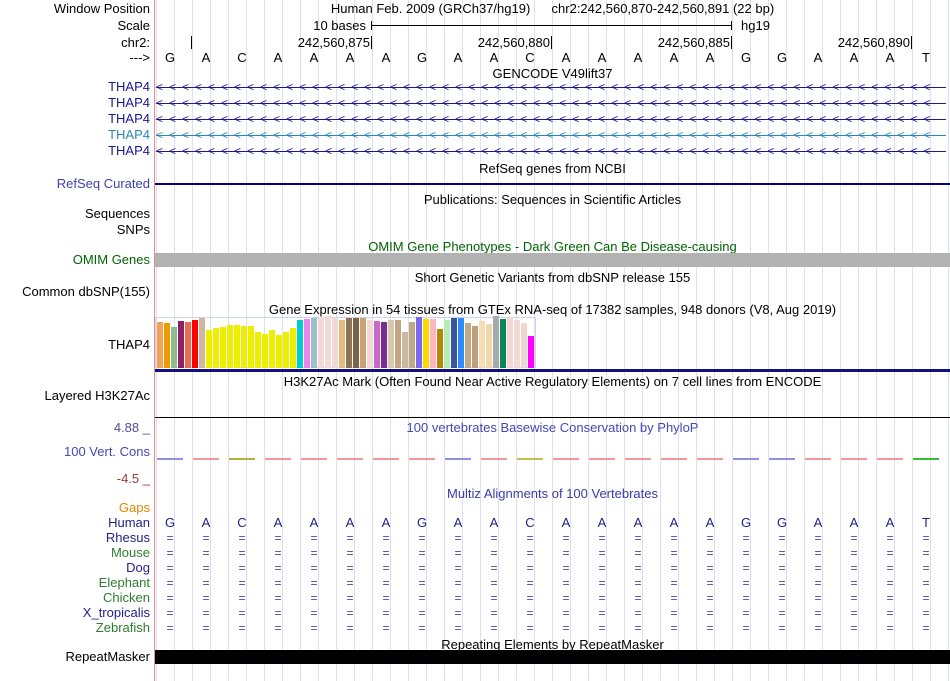  Describe the element at coordinates (103, 183) in the screenshot. I see `refseq-curated-label: RefSeq Curated` at that location.